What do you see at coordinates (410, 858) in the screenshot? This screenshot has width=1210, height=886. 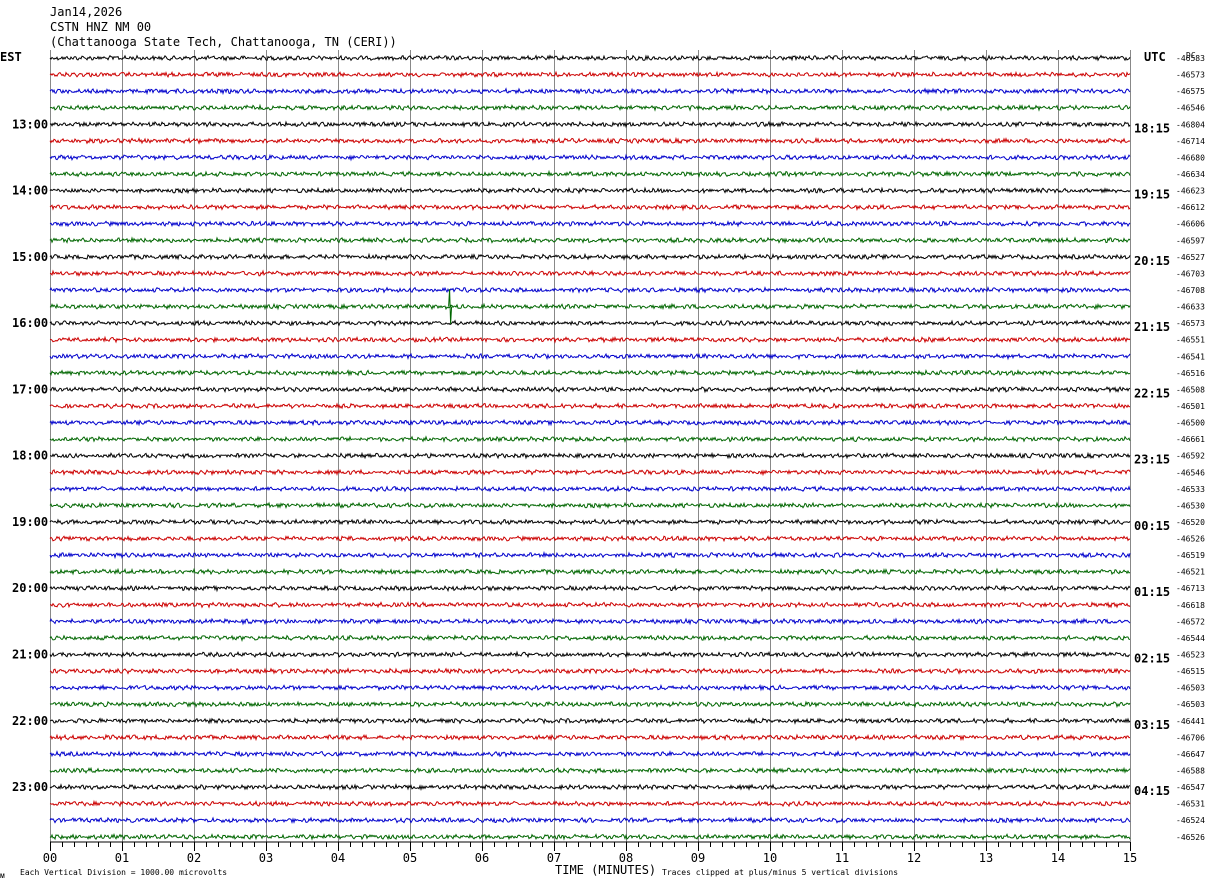 I see `x-tick-label: 05` at bounding box center [410, 858].